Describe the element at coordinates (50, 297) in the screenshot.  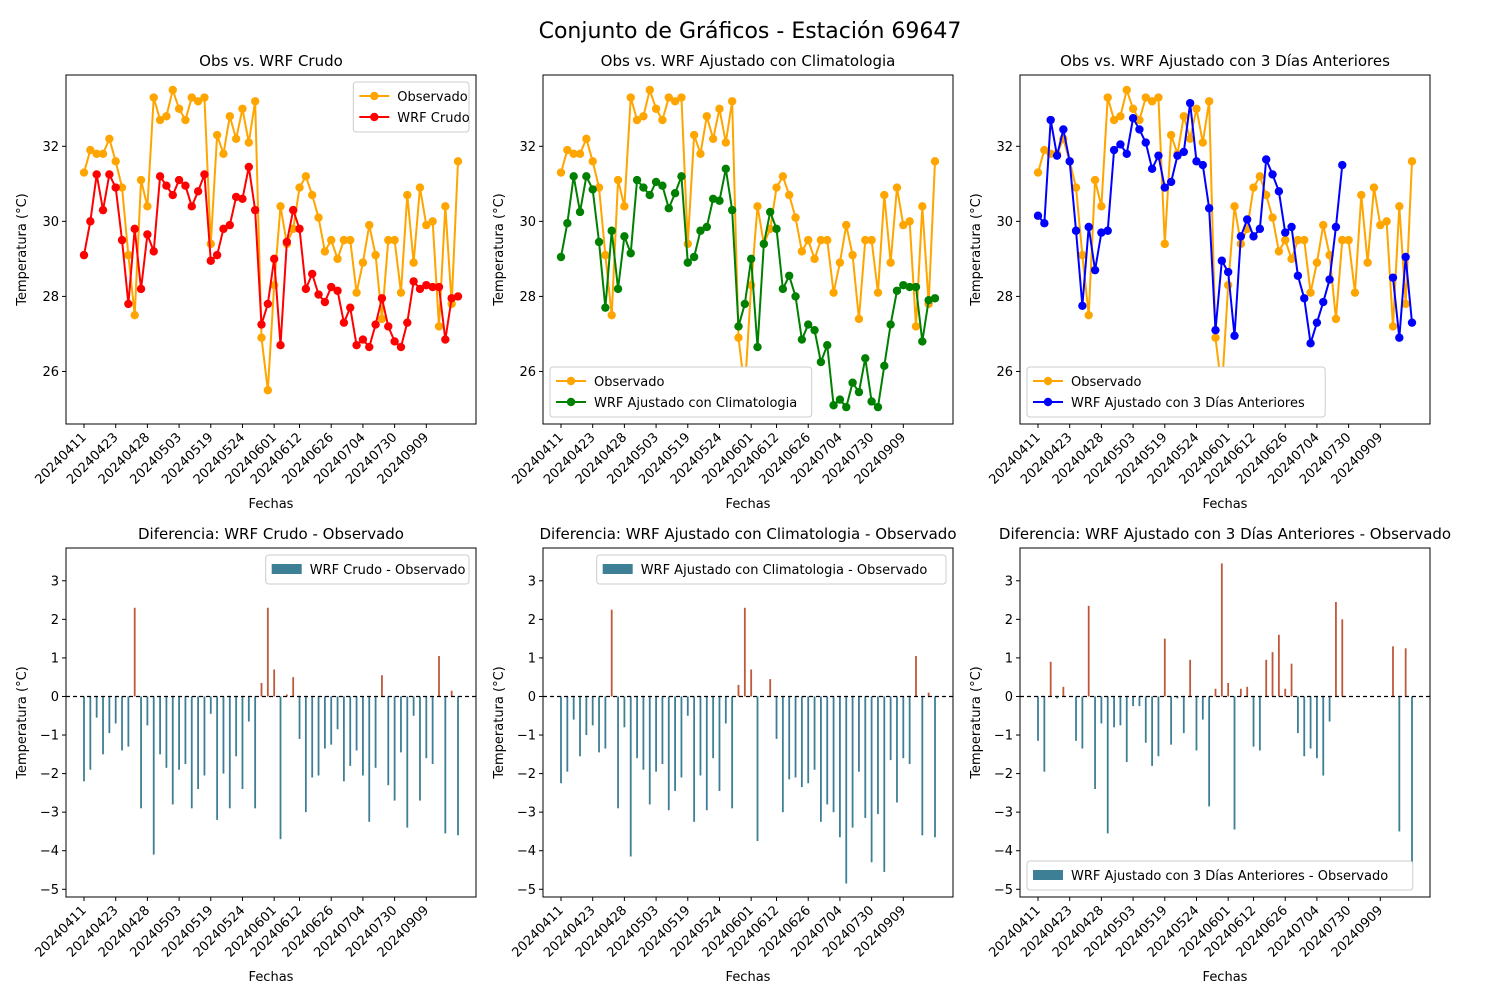
I see `y-tick-label: 28` at that location.